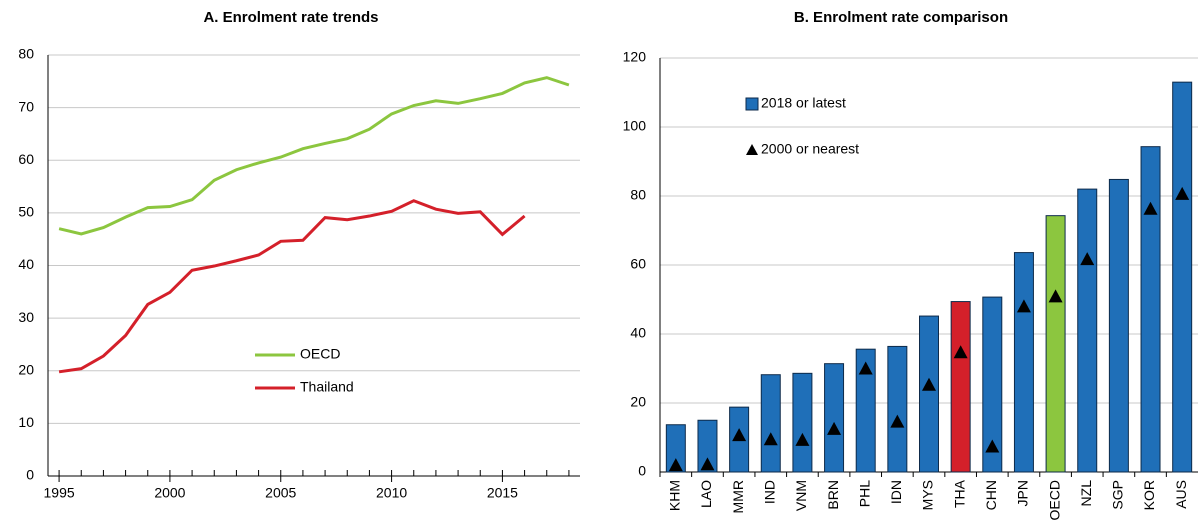 The image size is (1204, 524). What do you see at coordinates (26, 212) in the screenshot?
I see `y-tick-label: 50` at bounding box center [26, 212].